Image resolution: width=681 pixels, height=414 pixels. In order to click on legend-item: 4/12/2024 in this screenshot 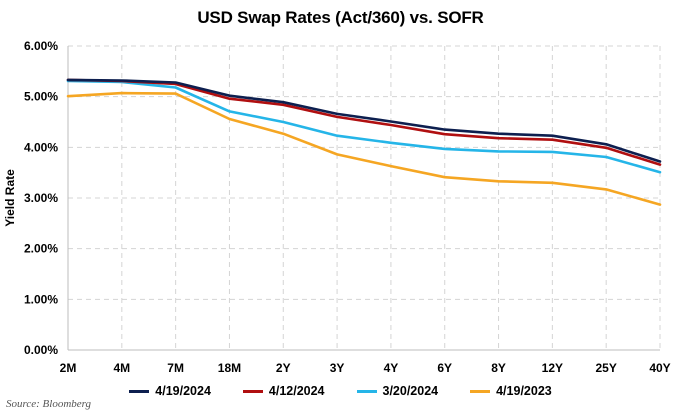, I will do `click(283, 391)`.